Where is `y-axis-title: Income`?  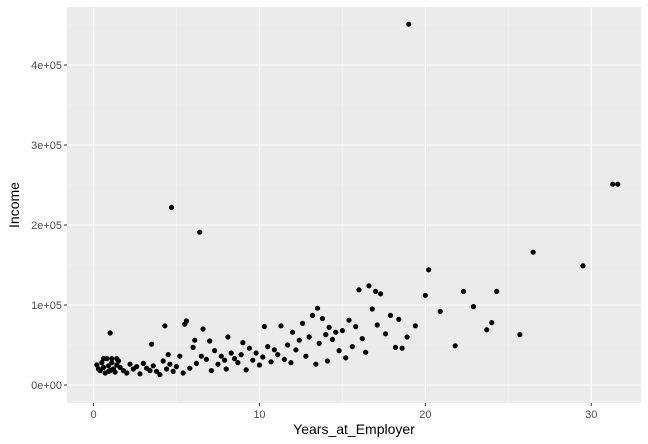
y-axis-title: Income is located at coordinates (14, 205).